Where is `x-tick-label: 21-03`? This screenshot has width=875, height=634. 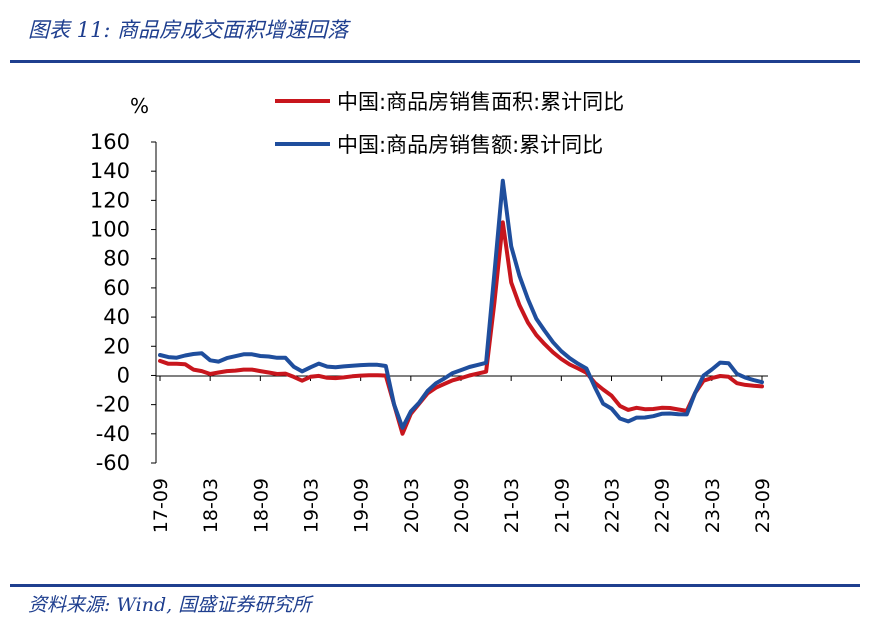 x-tick-label: 21-03 is located at coordinates (512, 505).